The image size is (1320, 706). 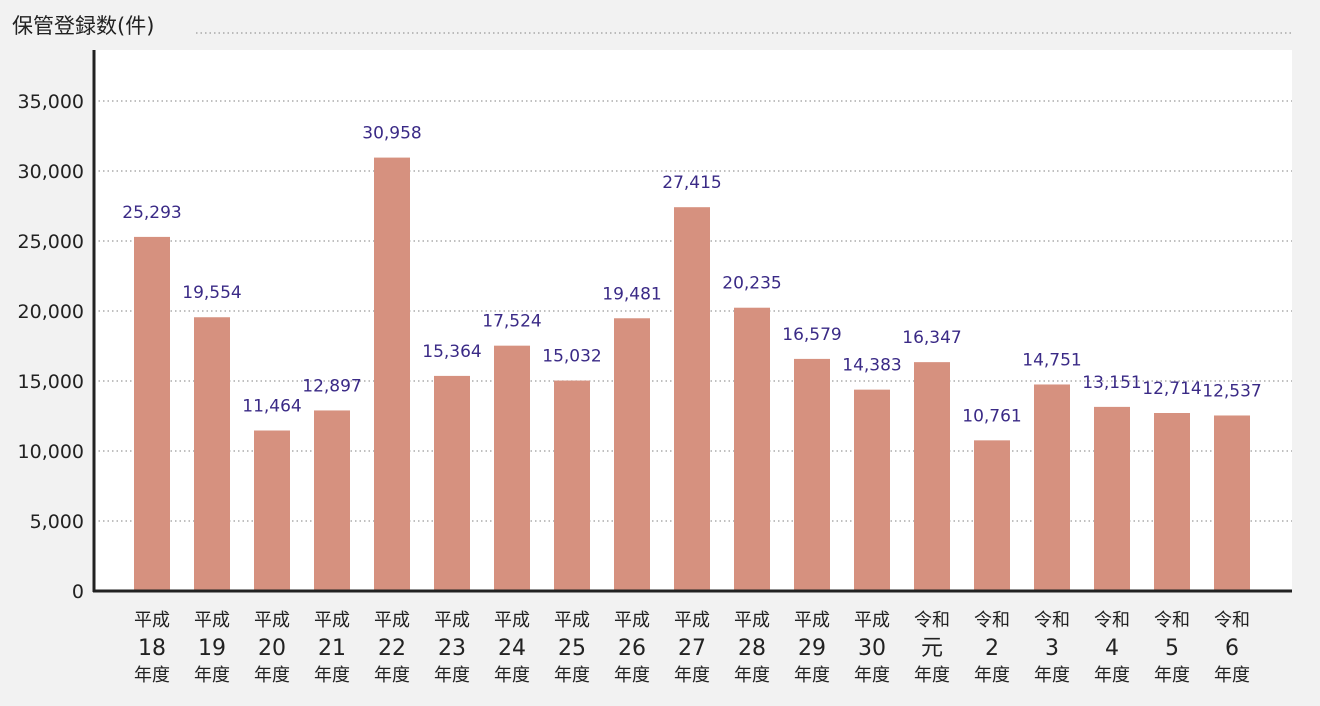 I want to click on y-tick-label: 25,000, so click(x=51, y=242).